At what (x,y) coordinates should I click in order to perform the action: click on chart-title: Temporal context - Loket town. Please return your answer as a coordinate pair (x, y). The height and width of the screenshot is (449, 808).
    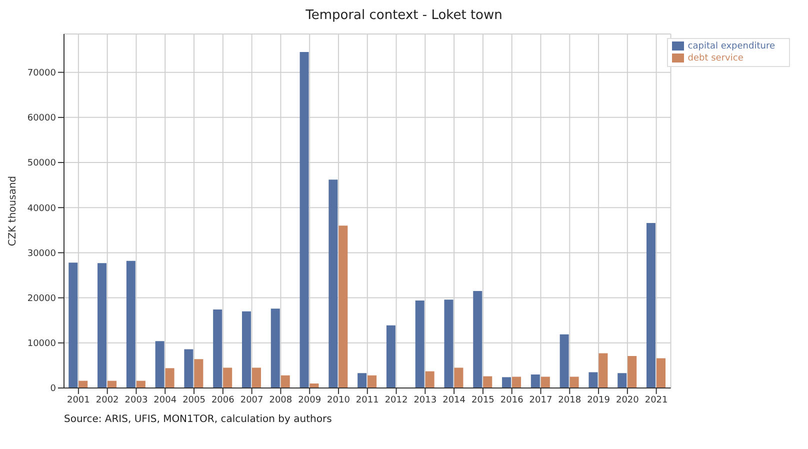
    Looking at the image, I should click on (404, 16).